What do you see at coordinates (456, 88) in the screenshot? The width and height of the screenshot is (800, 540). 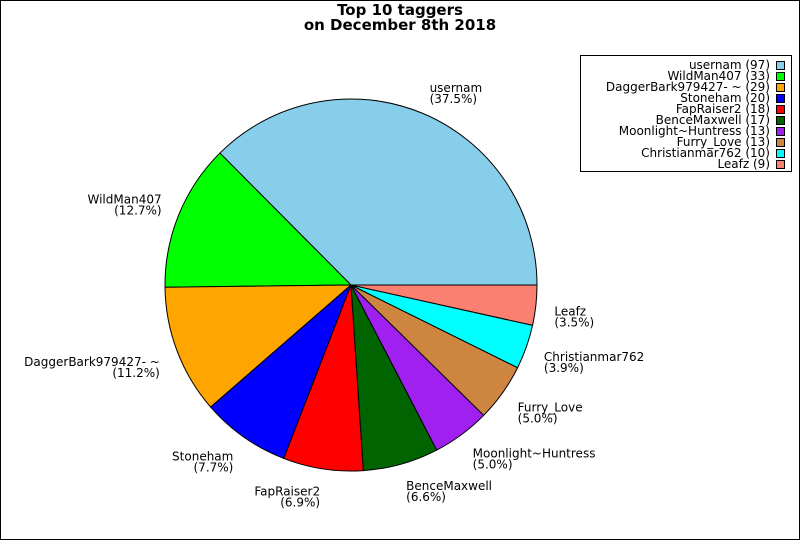 I see `slice-label-usernam: usernam` at bounding box center [456, 88].